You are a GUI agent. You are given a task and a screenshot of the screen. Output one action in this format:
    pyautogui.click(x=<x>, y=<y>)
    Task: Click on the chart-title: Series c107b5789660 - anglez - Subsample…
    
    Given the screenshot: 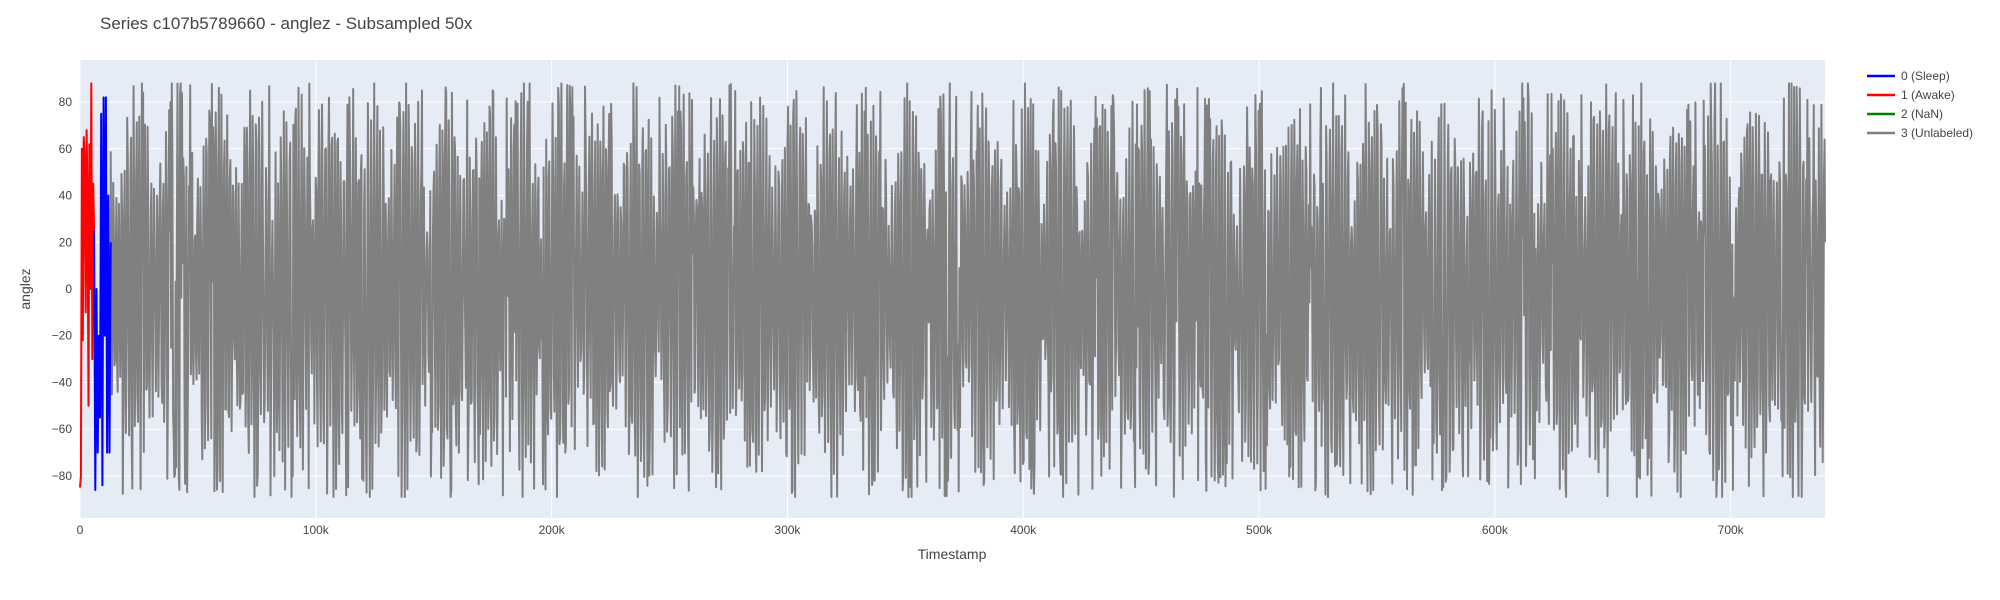 What is the action you would take?
    pyautogui.click(x=286, y=23)
    